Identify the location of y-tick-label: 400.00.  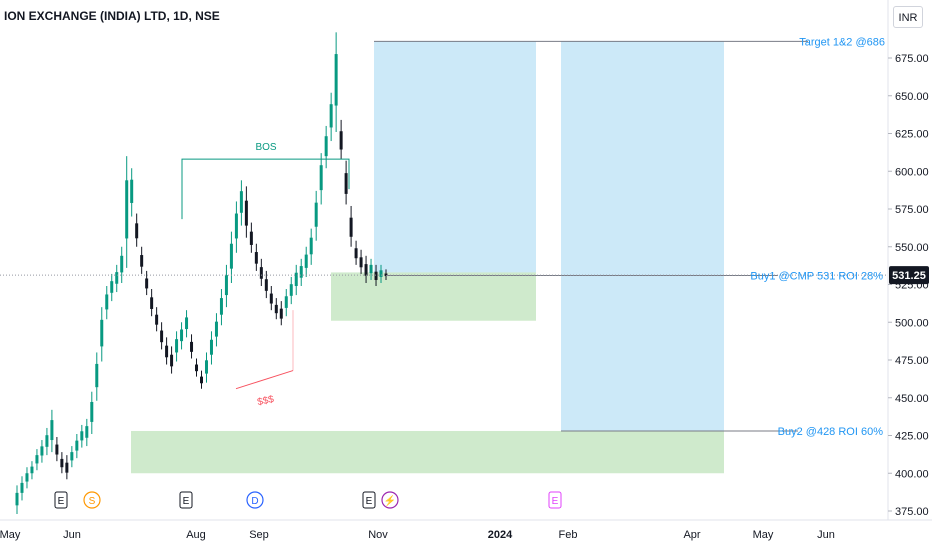
(912, 474).